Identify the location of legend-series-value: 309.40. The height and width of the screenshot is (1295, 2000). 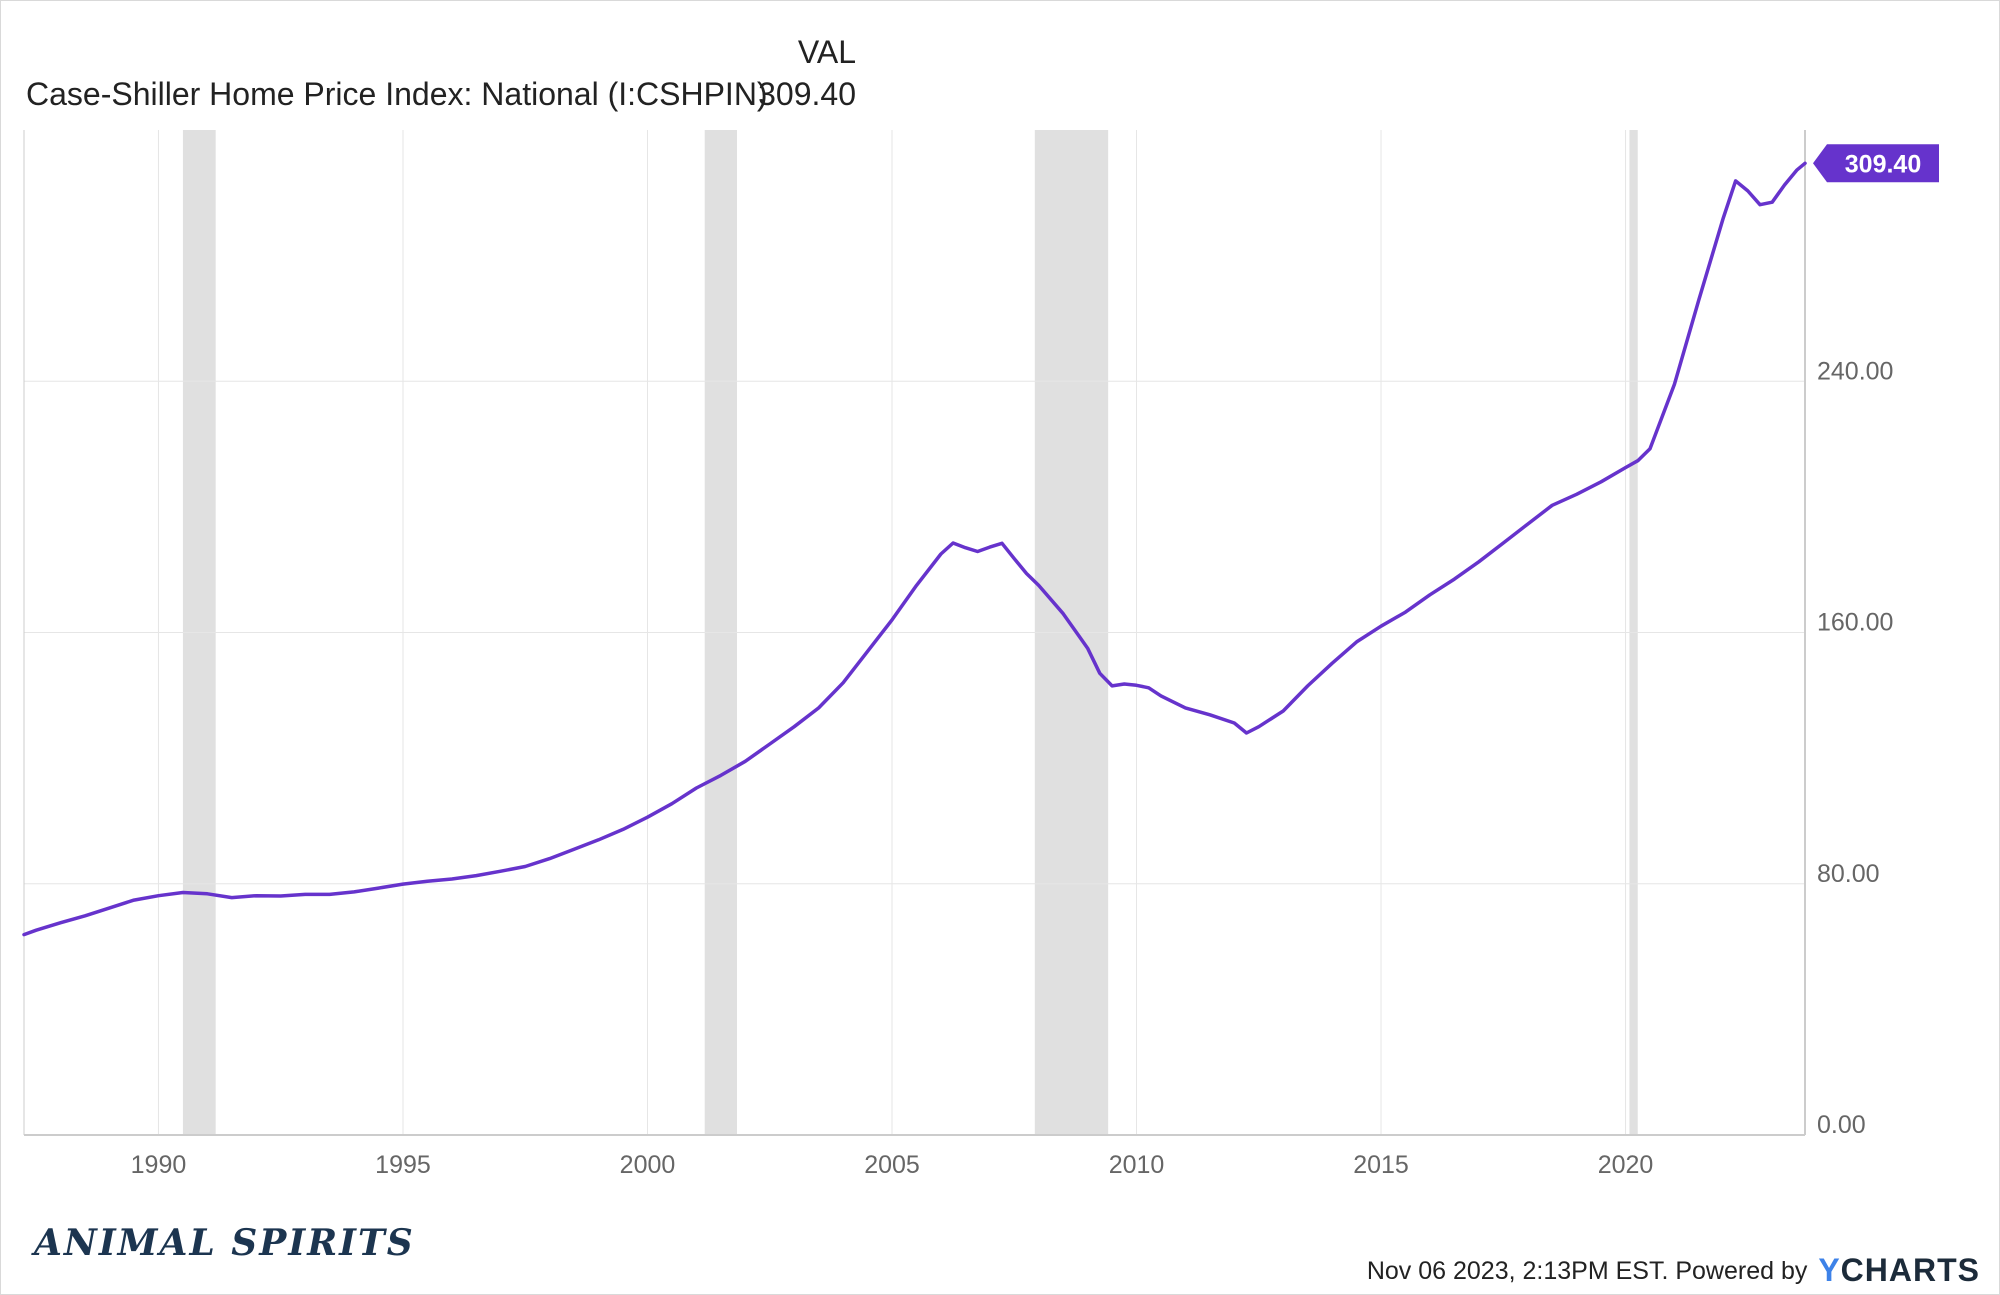
(807, 94).